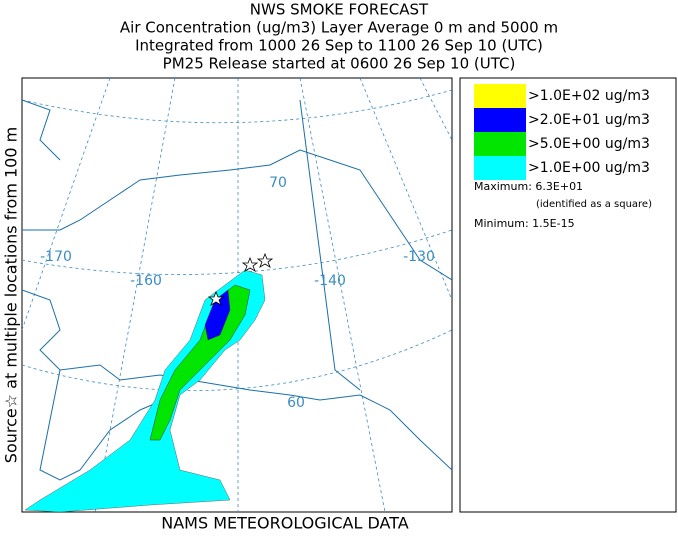 The image size is (678, 536). What do you see at coordinates (589, 120) in the screenshot?
I see `legend-label: >2.0E+01 ug/m3` at bounding box center [589, 120].